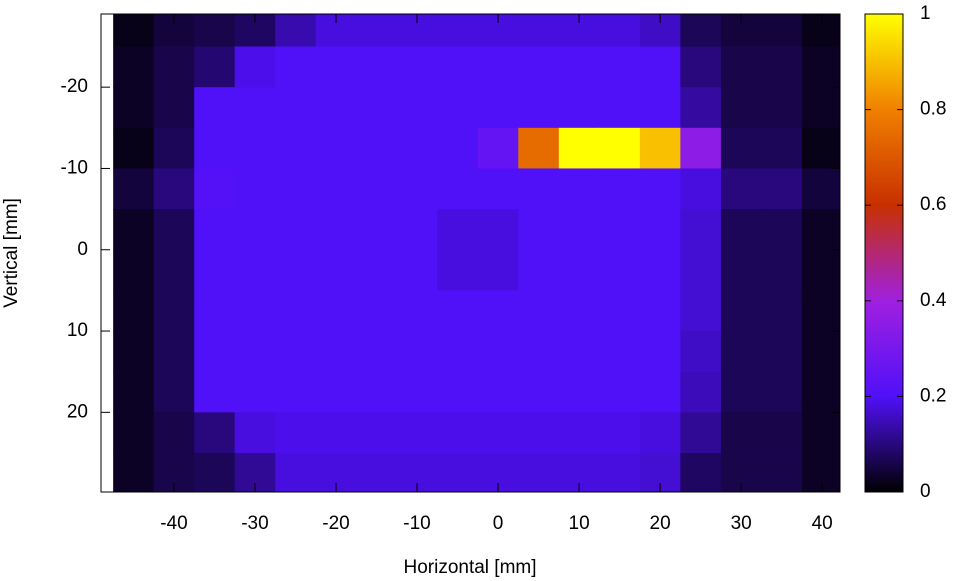 The width and height of the screenshot is (953, 581). What do you see at coordinates (469, 567) in the screenshot?
I see `x-axis-label: Horizontal [mm]` at bounding box center [469, 567].